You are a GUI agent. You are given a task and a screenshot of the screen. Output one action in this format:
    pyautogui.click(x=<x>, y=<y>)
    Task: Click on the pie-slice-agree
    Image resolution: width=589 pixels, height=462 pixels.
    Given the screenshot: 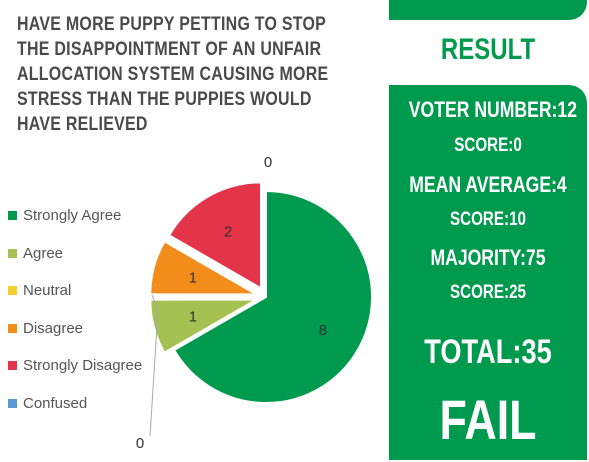 What is the action you would take?
    pyautogui.click(x=205, y=326)
    